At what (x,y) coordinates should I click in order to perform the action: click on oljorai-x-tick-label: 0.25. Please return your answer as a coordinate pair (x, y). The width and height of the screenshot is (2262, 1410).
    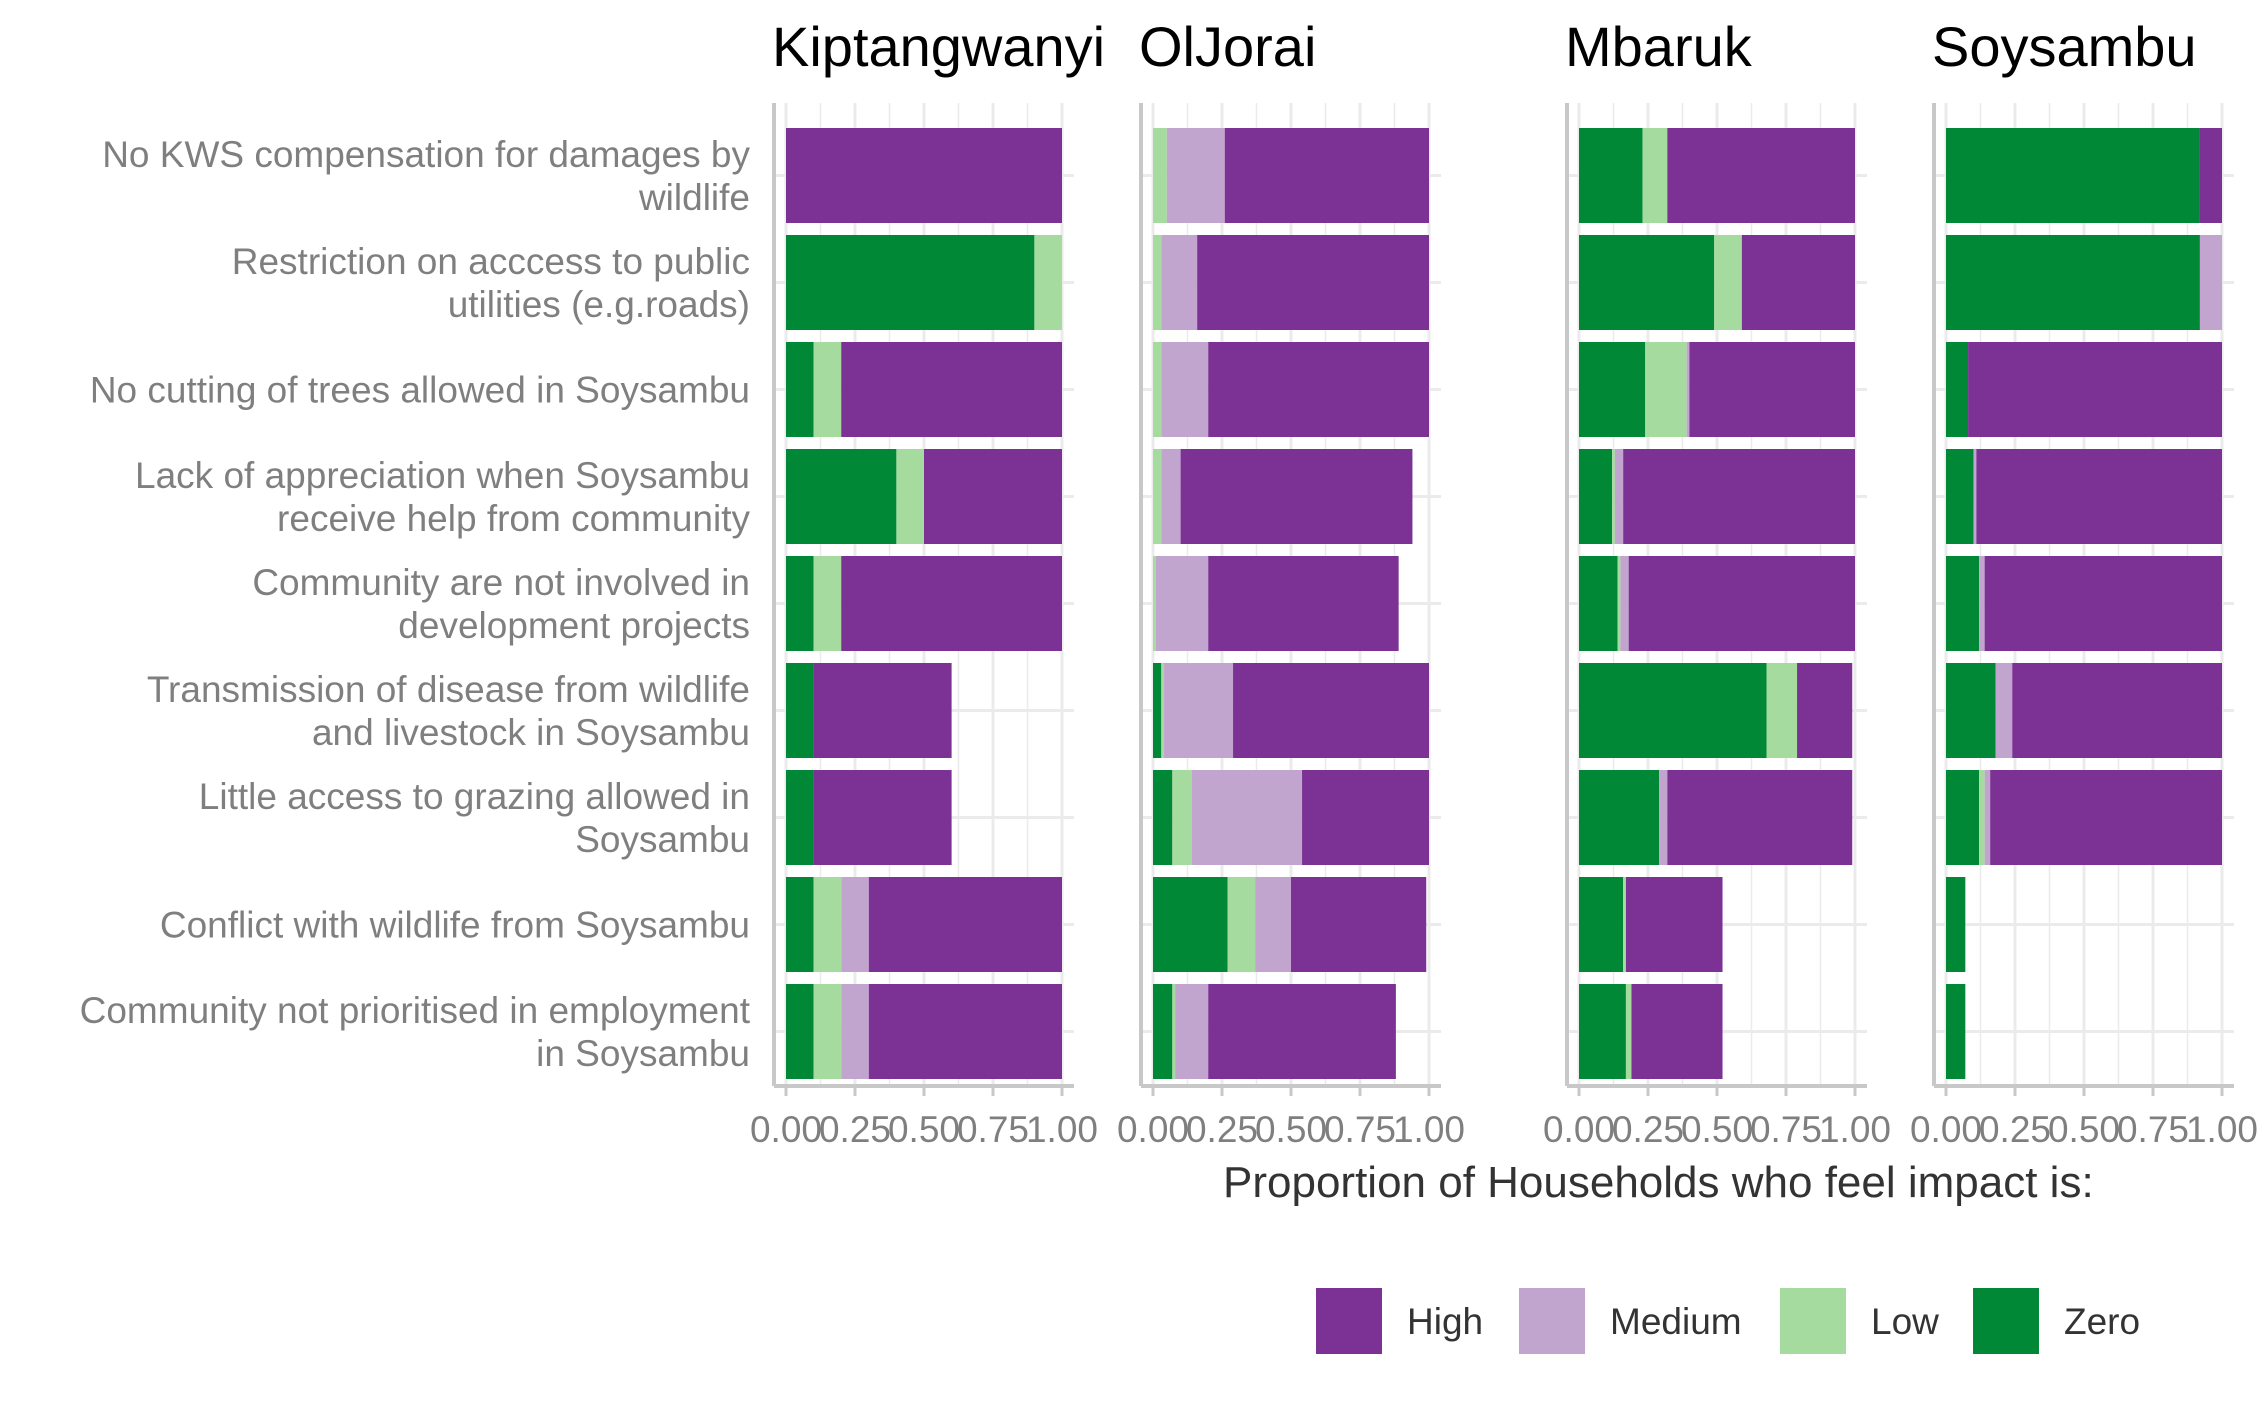
    Looking at the image, I should click on (1222, 1129).